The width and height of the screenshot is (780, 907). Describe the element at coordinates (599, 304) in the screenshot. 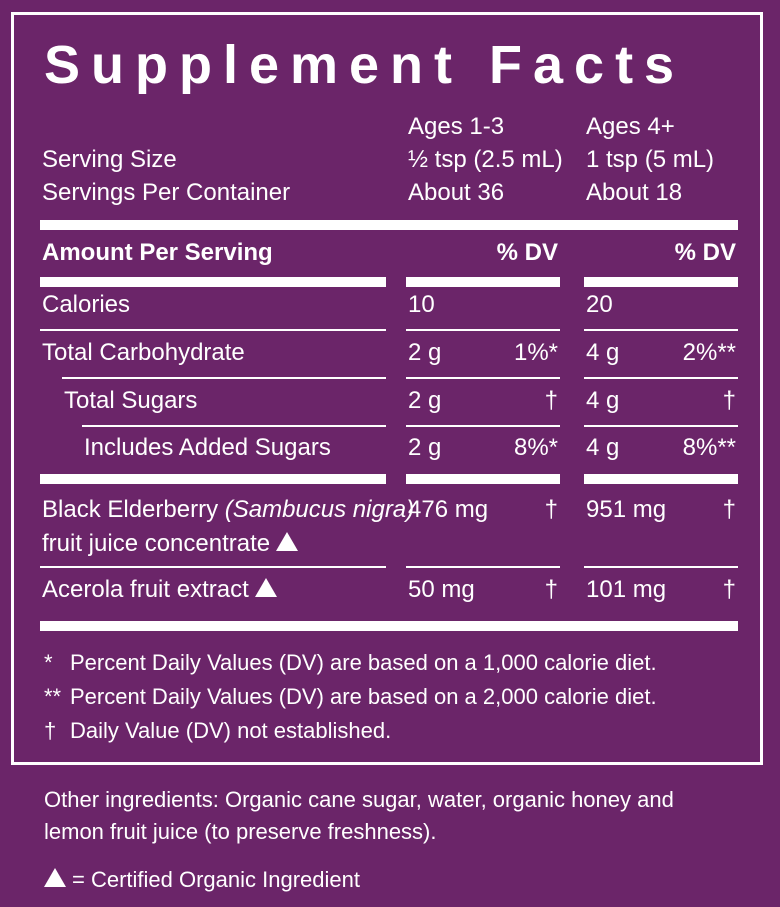

I see `col2-amount: 20` at that location.